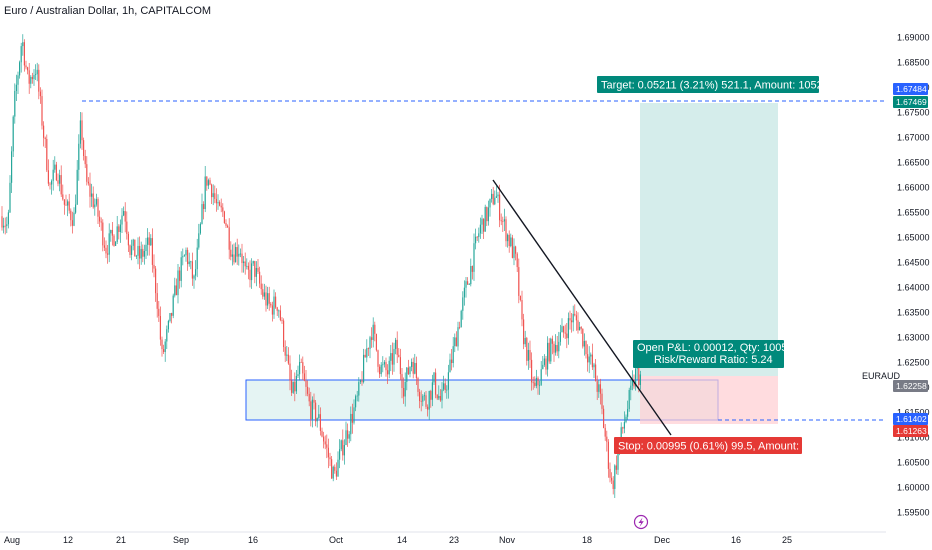 This screenshot has height=550, width=932. Describe the element at coordinates (913, 38) in the screenshot. I see `y-tick-label: 1.69000` at that location.